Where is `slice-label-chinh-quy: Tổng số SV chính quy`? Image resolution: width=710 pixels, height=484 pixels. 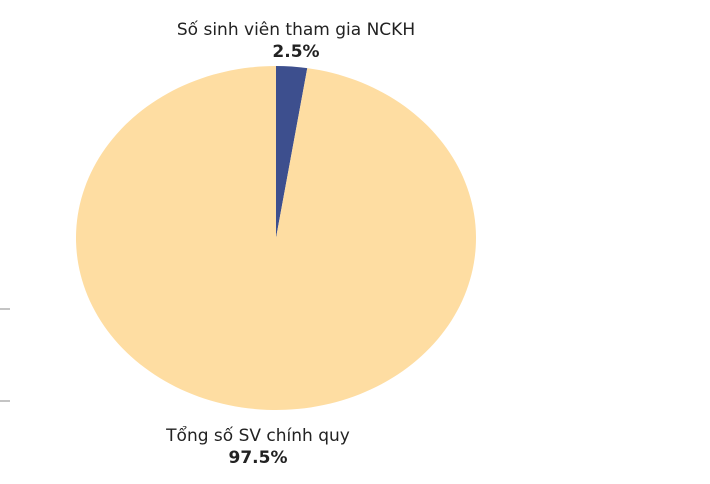 slice-label-chinh-quy: Tổng số SV chính quy is located at coordinates (257, 435).